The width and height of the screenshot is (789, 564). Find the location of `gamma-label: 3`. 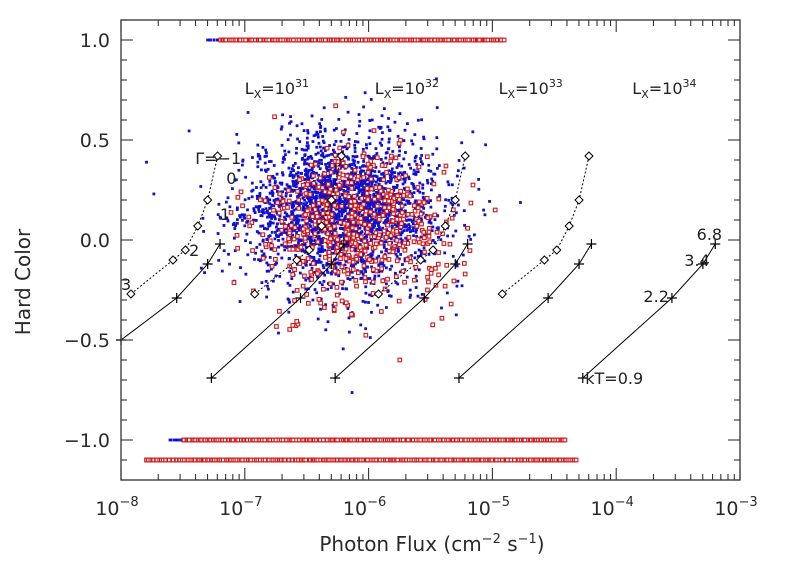

gamma-label: 3 is located at coordinates (126, 284).